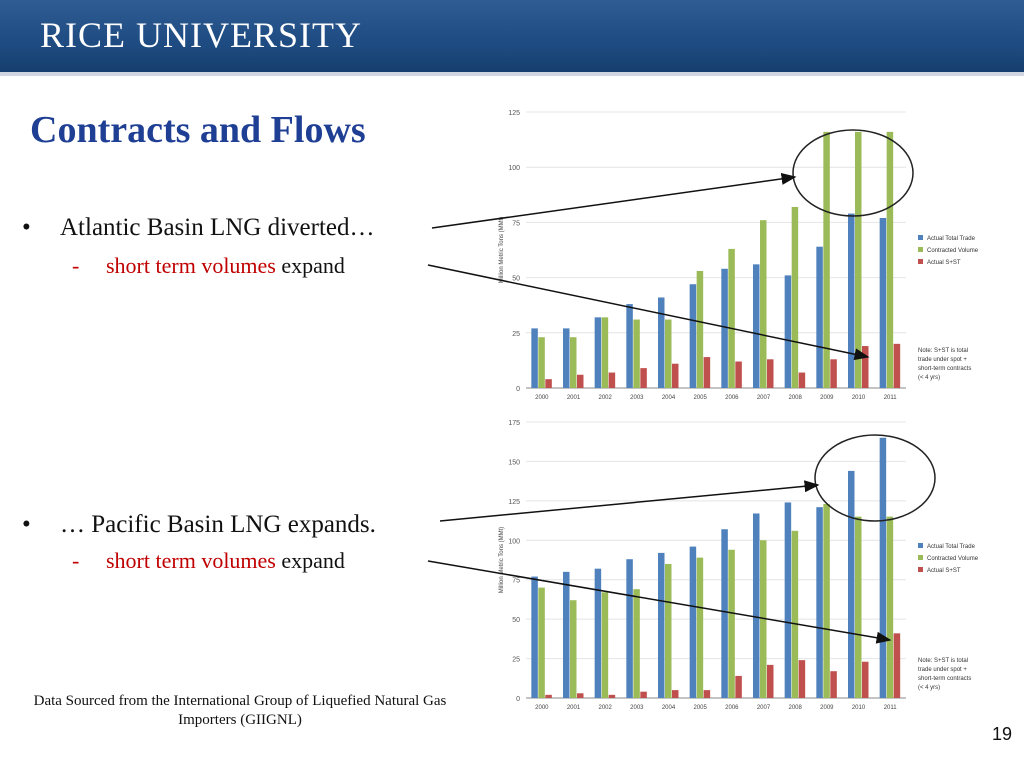 This screenshot has width=1024, height=768. Describe the element at coordinates (516, 581) in the screenshot. I see `y-tick-label: 75` at that location.